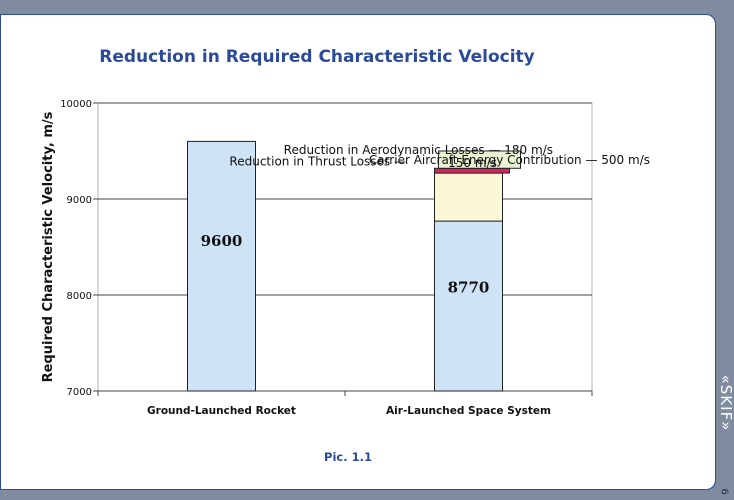 Image resolution: width=734 pixels, height=500 pixels. Describe the element at coordinates (79, 392) in the screenshot. I see `y-tick-label: 7000` at that location.